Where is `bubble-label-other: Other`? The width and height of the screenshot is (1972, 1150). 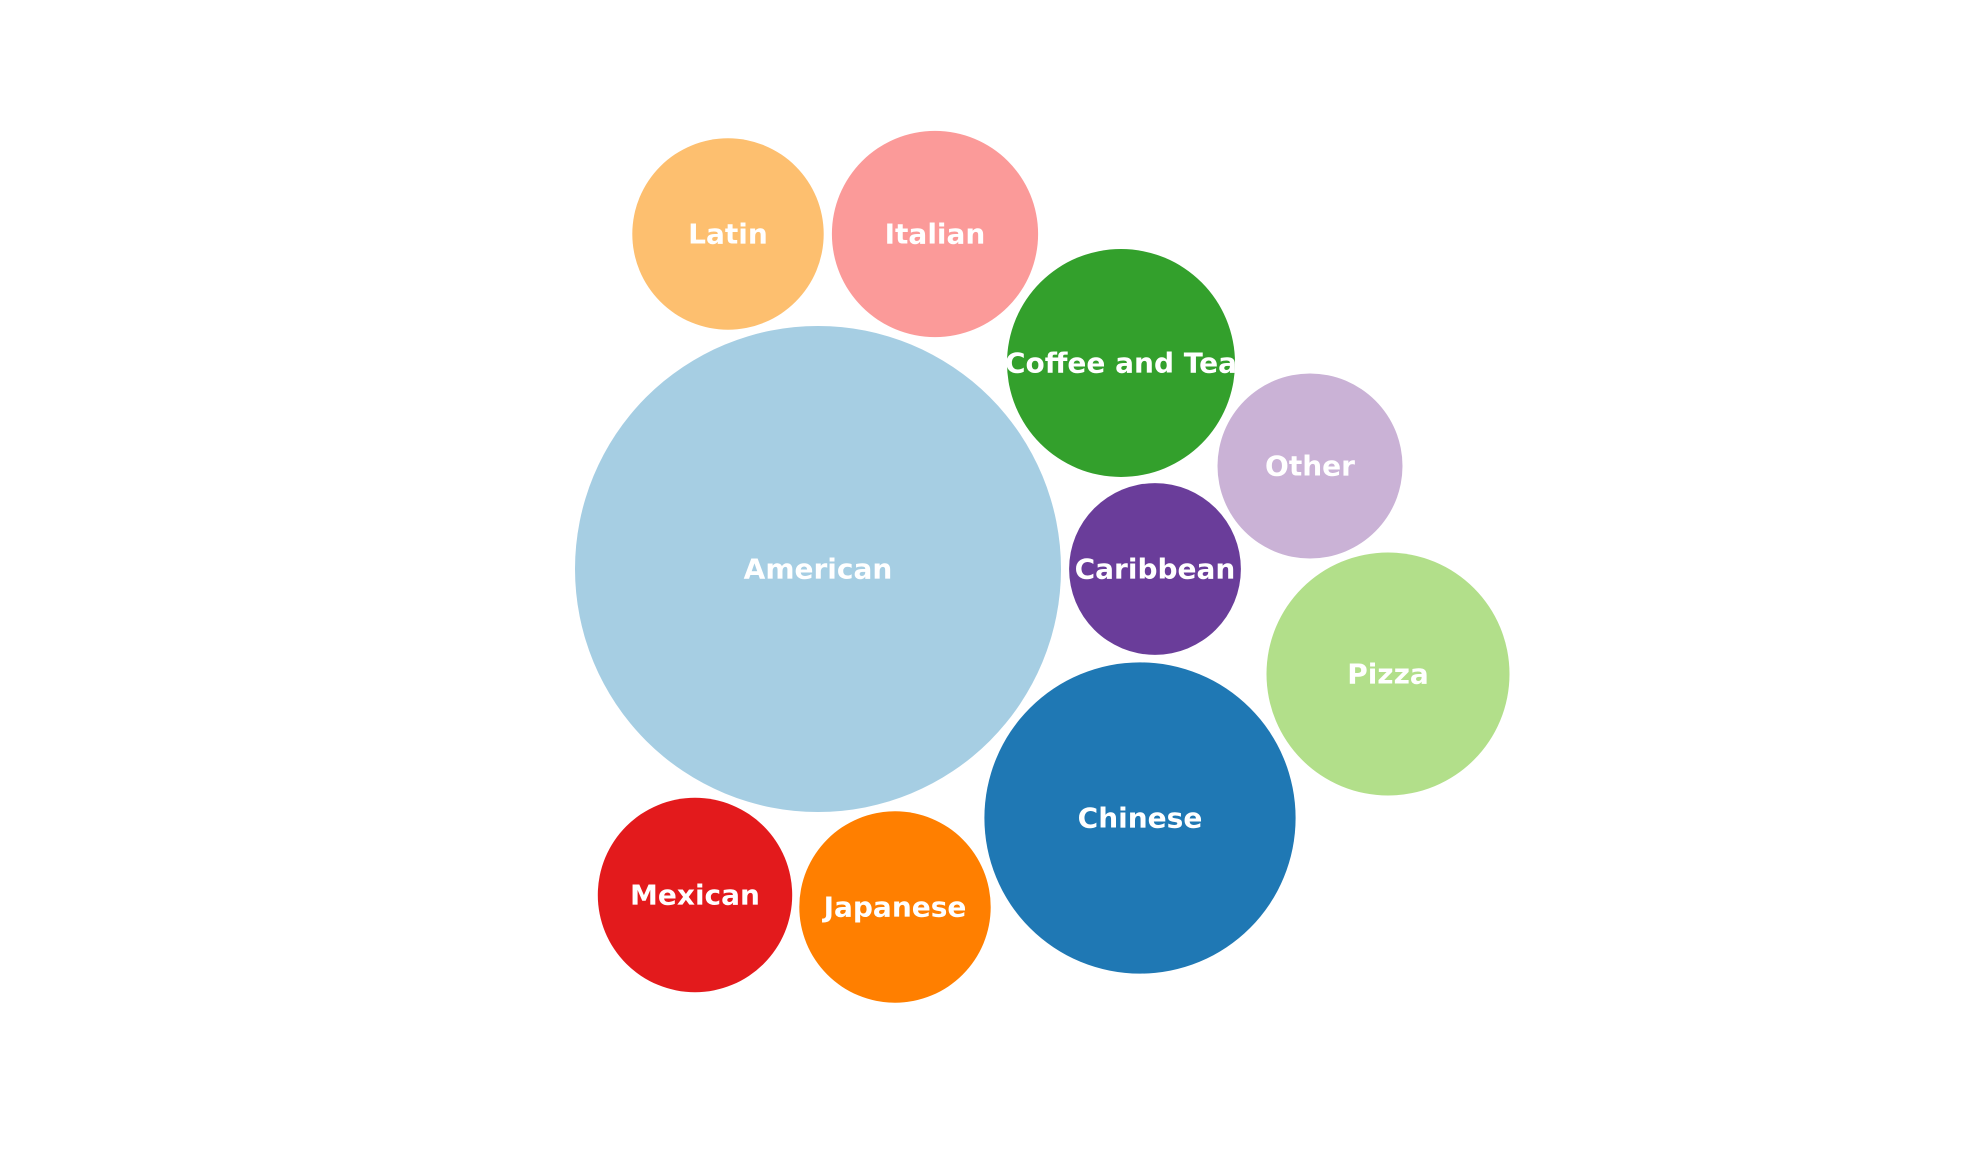
bubble-label-other: Other is located at coordinates (1310, 466).